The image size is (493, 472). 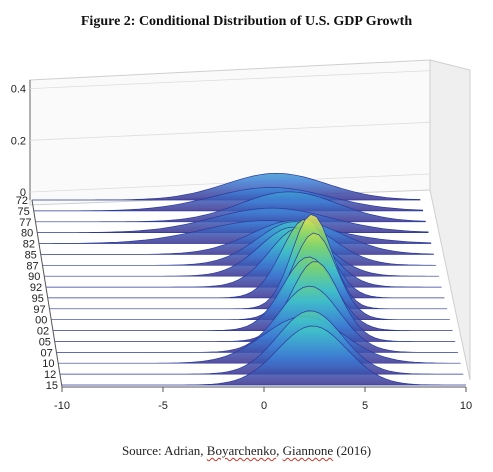 I want to click on y-tick-label: 72, so click(x=22, y=201).